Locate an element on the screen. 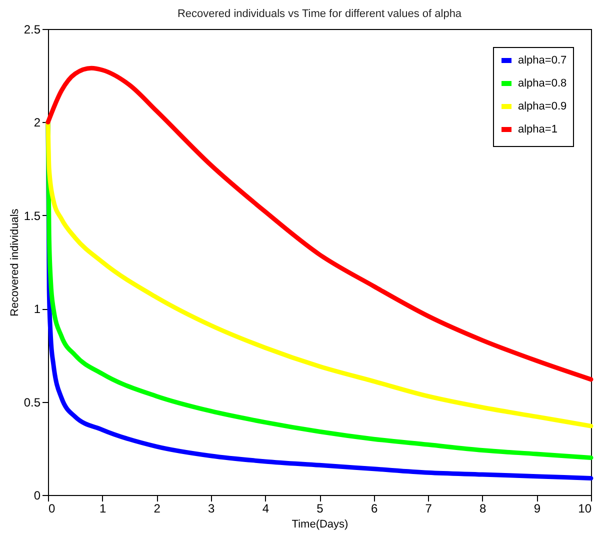 This screenshot has height=537, width=600. y-tick-label: 0 is located at coordinates (37, 495).